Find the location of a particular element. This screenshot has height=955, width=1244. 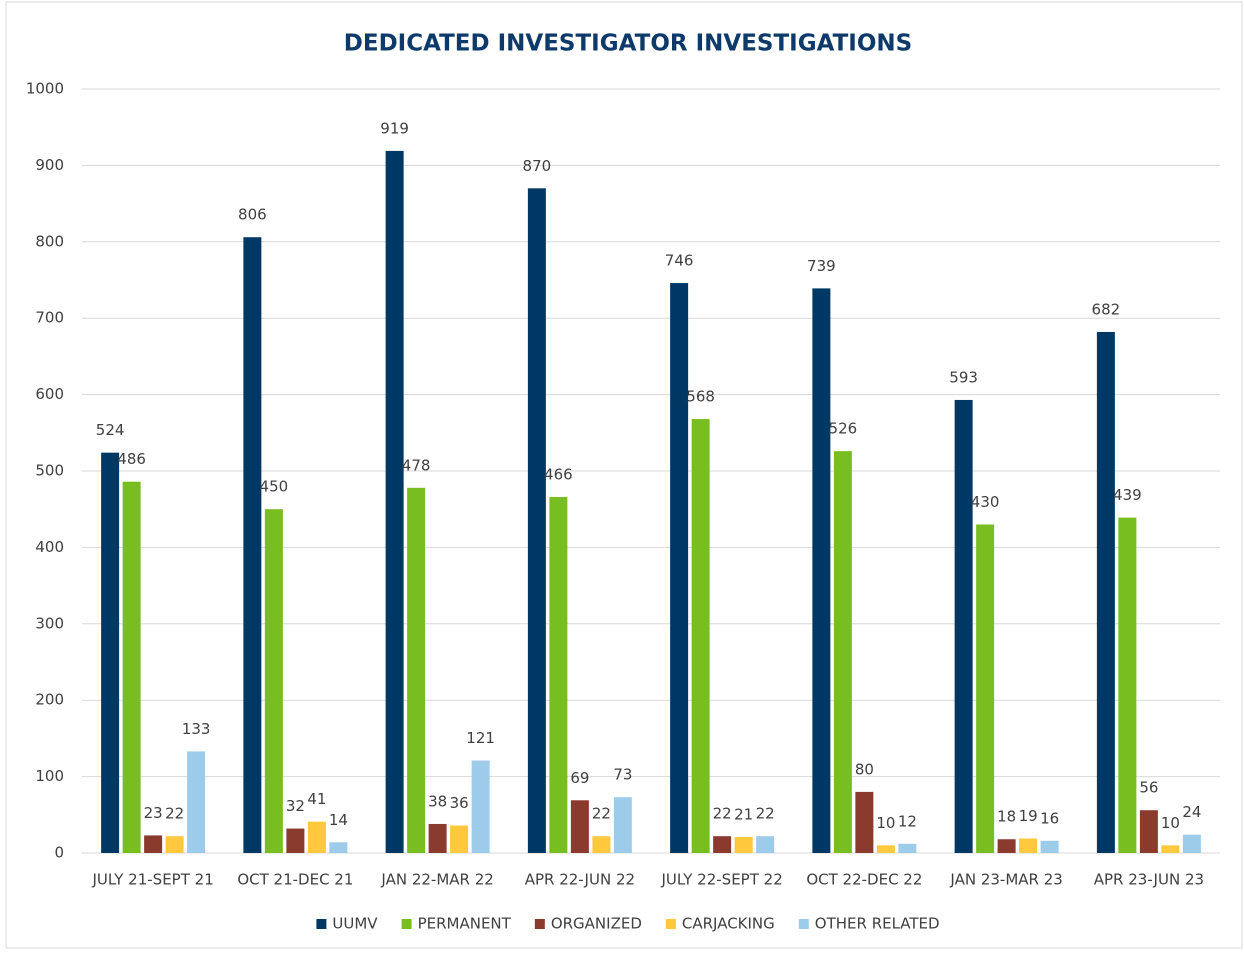

y-tick-label: 500 is located at coordinates (49, 471).